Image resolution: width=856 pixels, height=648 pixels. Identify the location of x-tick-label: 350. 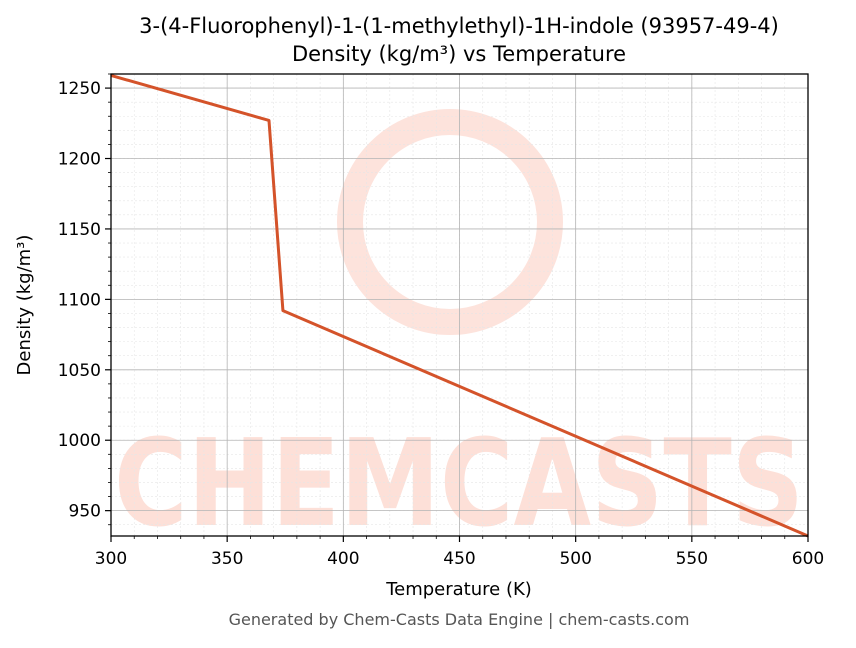
(227, 559).